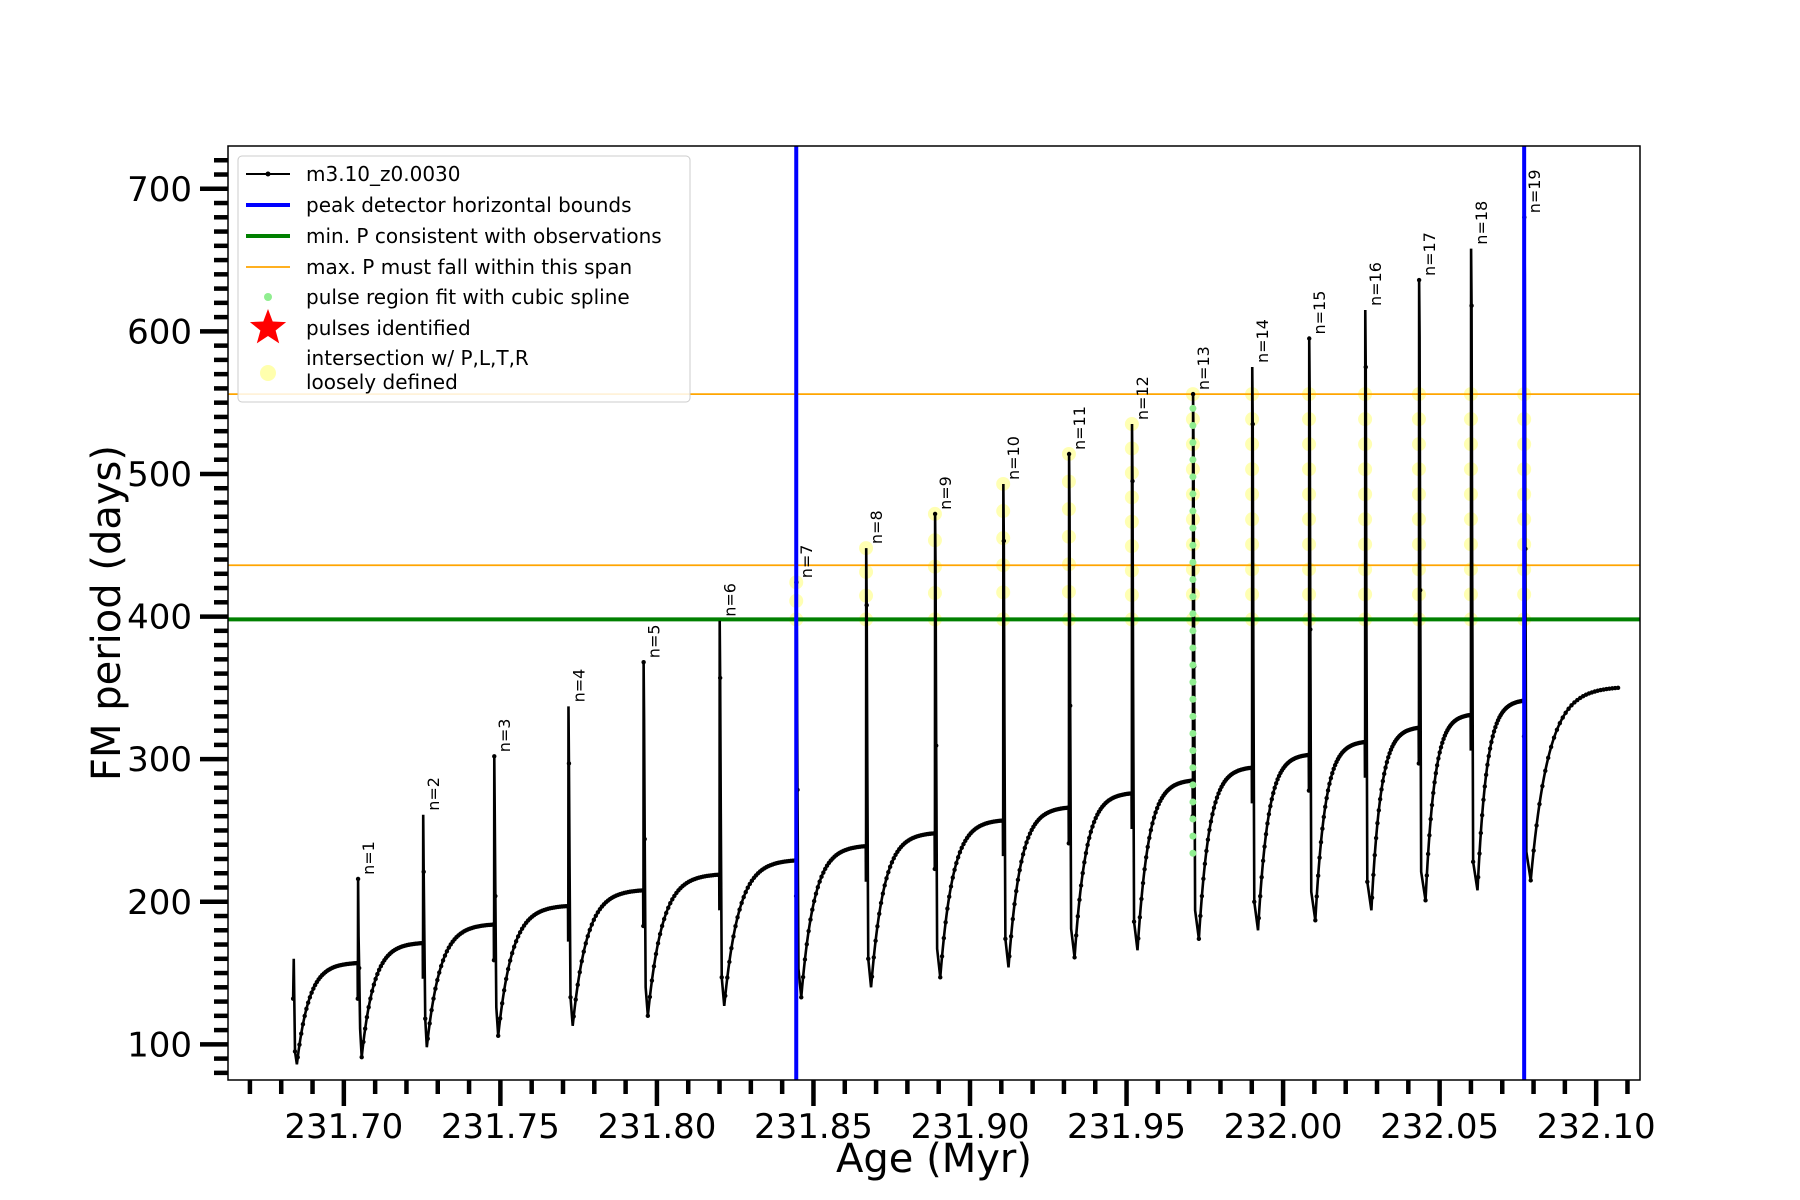 This screenshot has height=1200, width=1800. I want to click on x-axis-title: Age (Myr), so click(934, 1159).